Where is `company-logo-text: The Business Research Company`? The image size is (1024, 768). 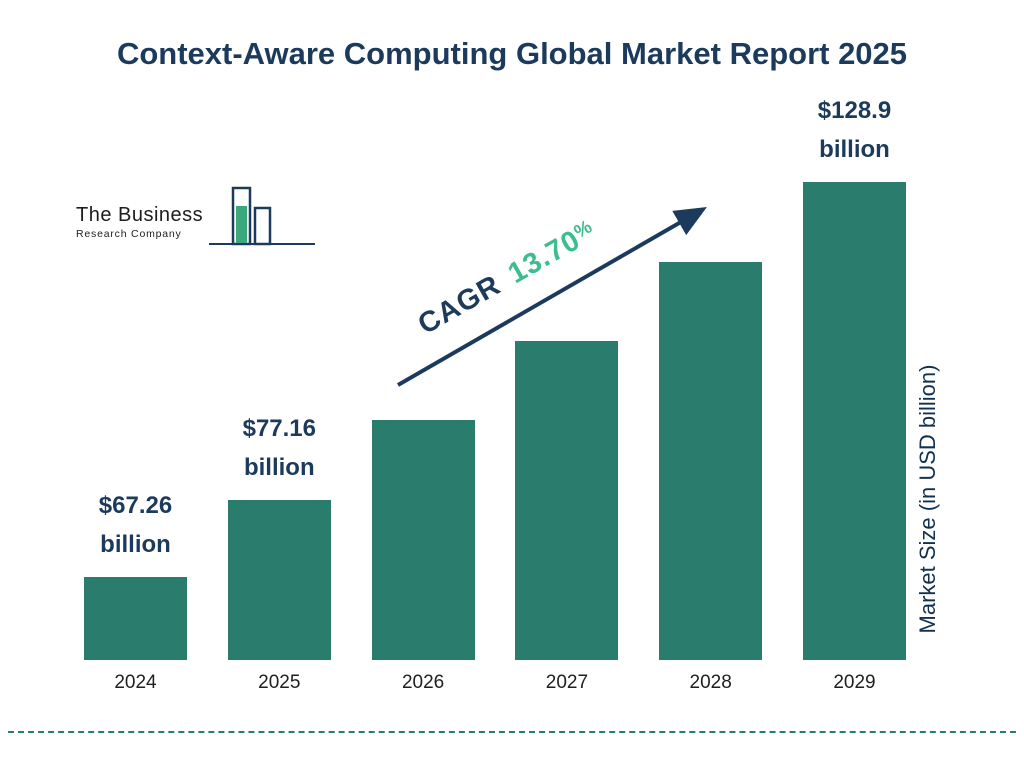 company-logo-text: The Business Research Company is located at coordinates (139, 222).